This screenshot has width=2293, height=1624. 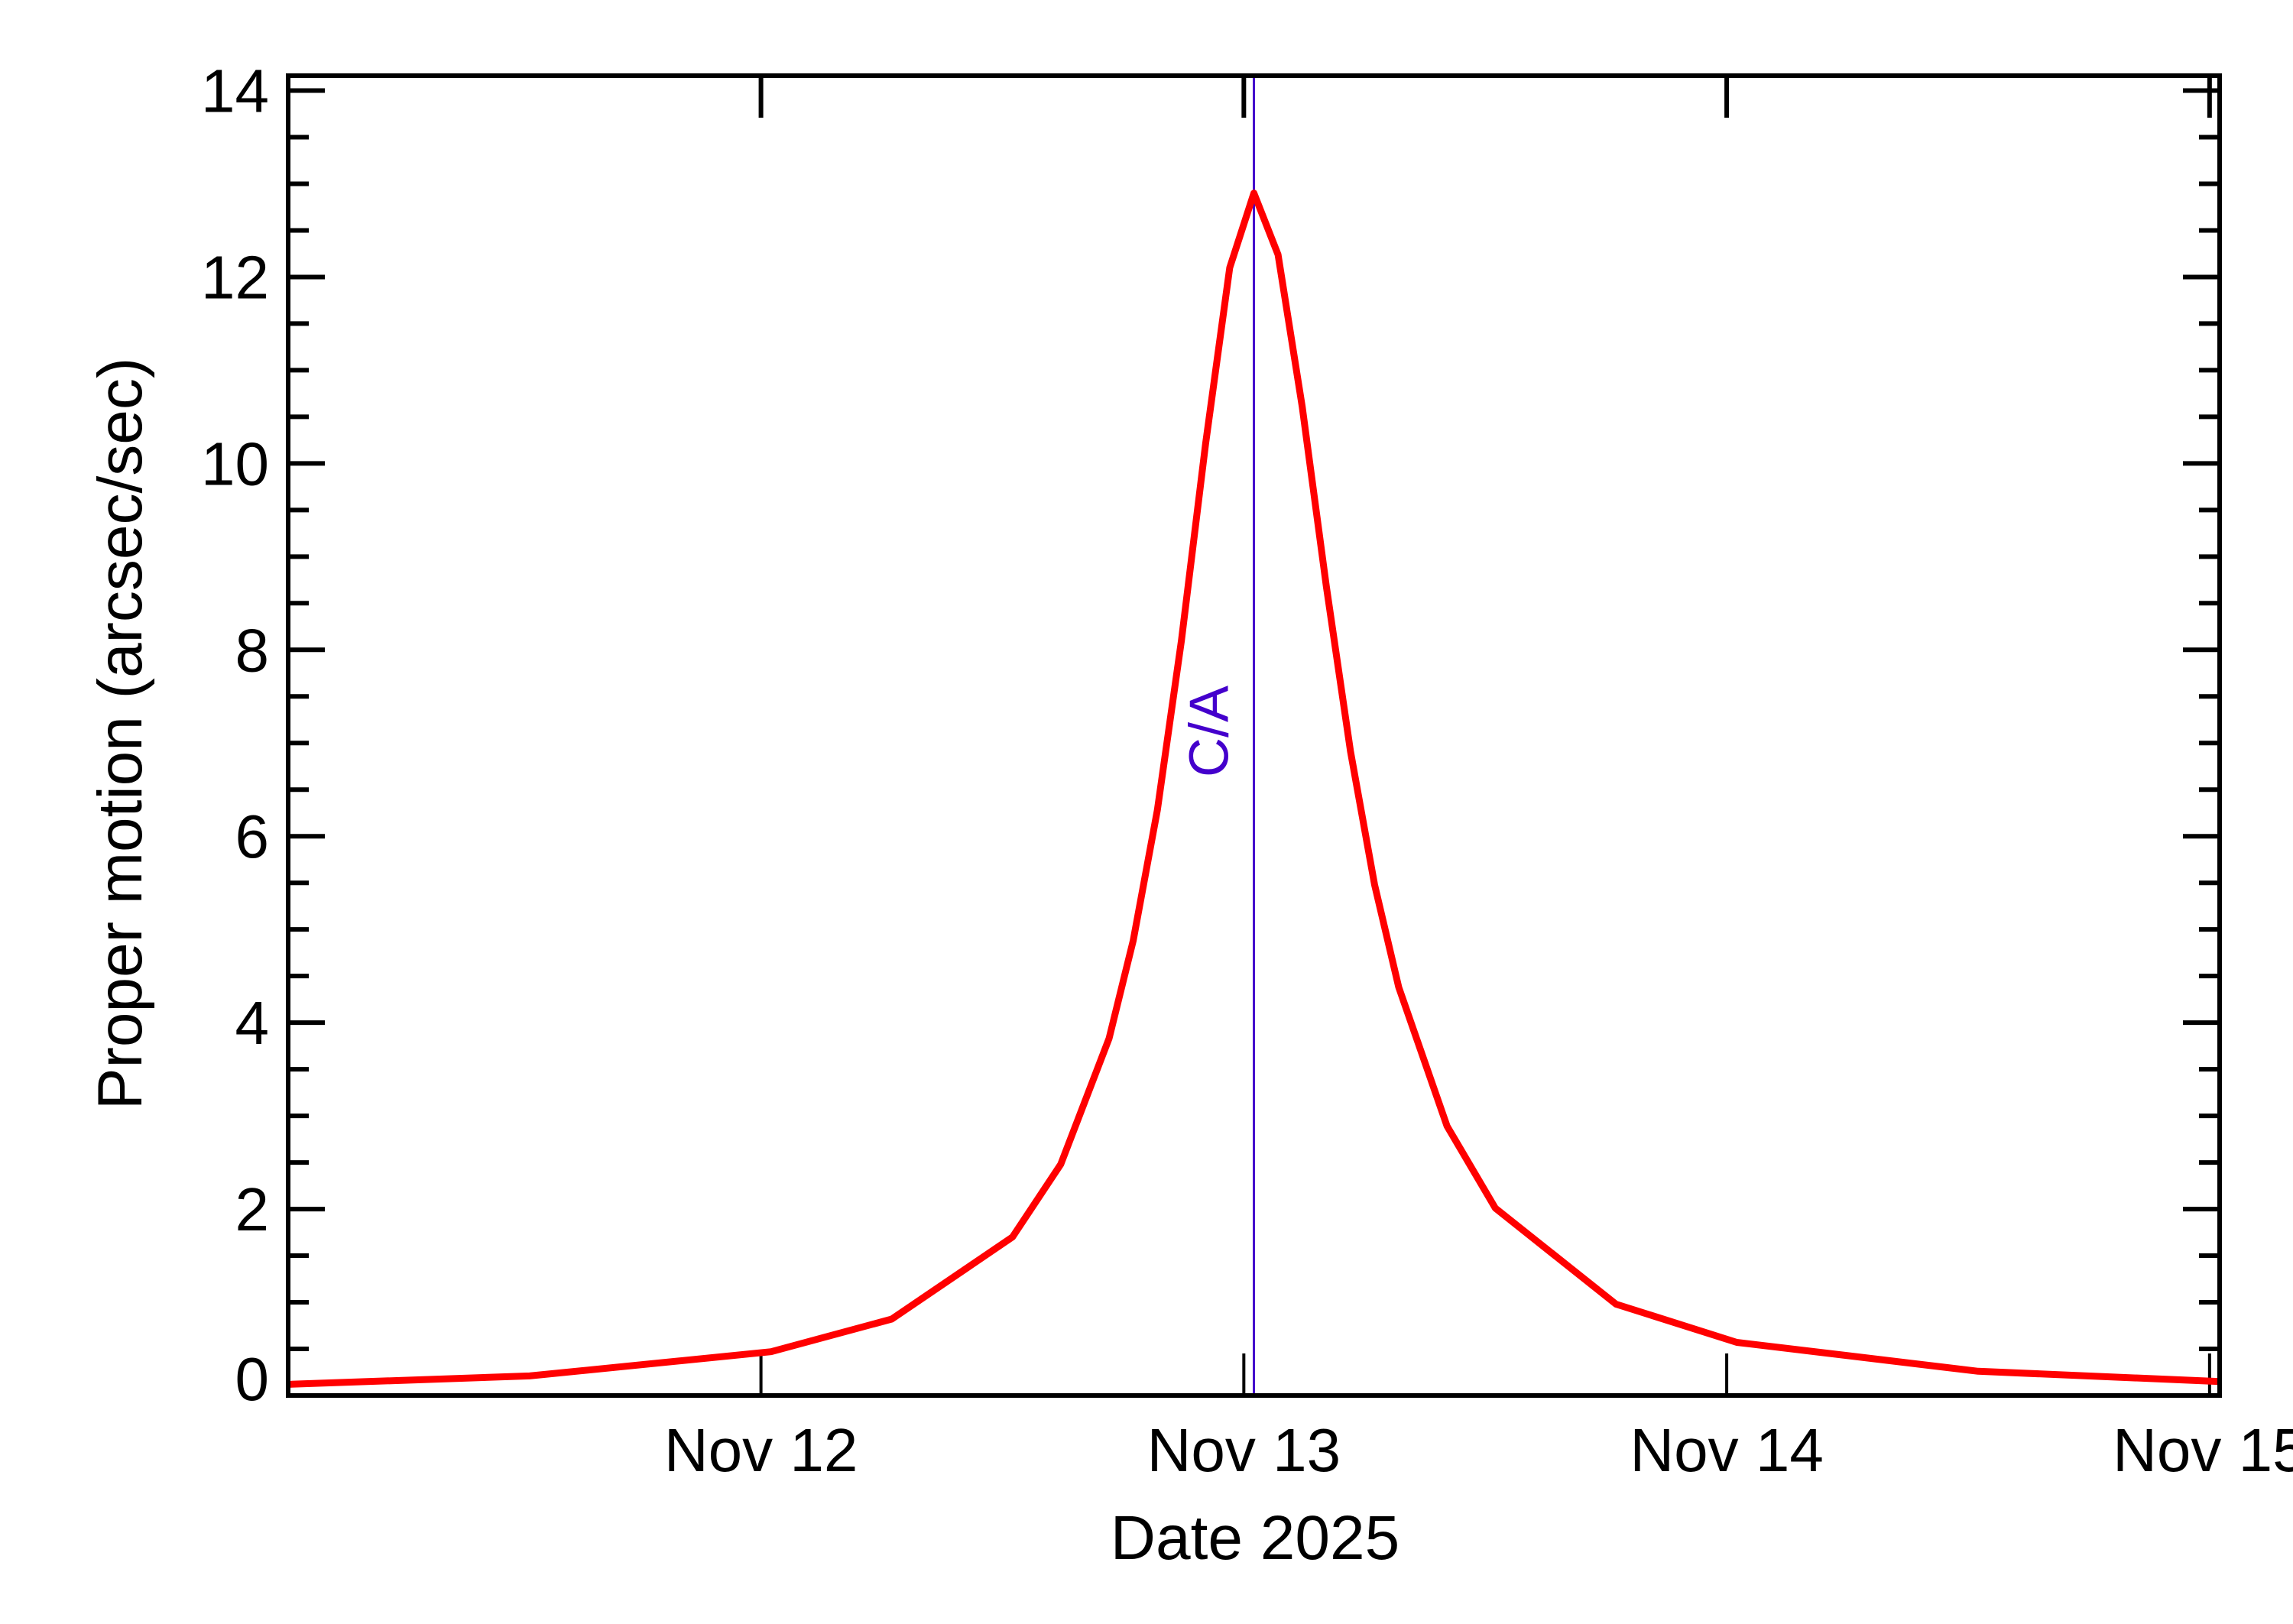 I want to click on x-axis-title: Date 2025, so click(x=1255, y=1538).